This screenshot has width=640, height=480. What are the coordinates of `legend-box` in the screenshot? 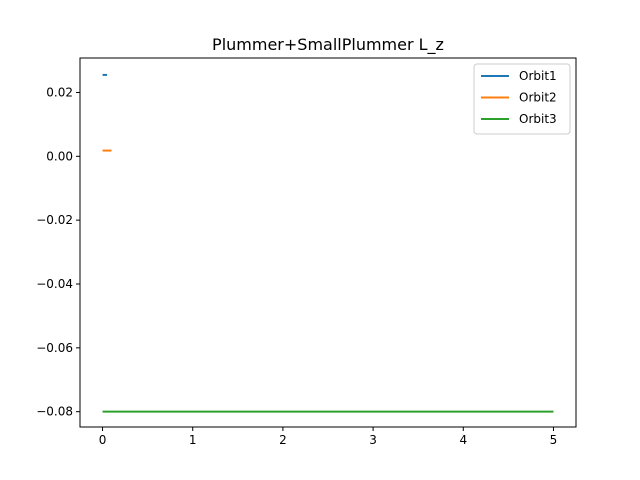 It's located at (522, 99).